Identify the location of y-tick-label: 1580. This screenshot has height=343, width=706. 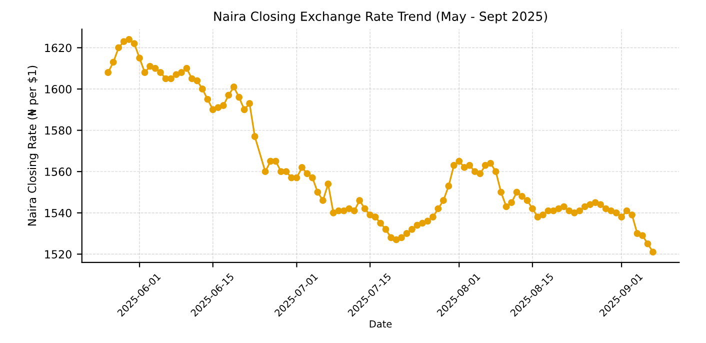
(58, 130).